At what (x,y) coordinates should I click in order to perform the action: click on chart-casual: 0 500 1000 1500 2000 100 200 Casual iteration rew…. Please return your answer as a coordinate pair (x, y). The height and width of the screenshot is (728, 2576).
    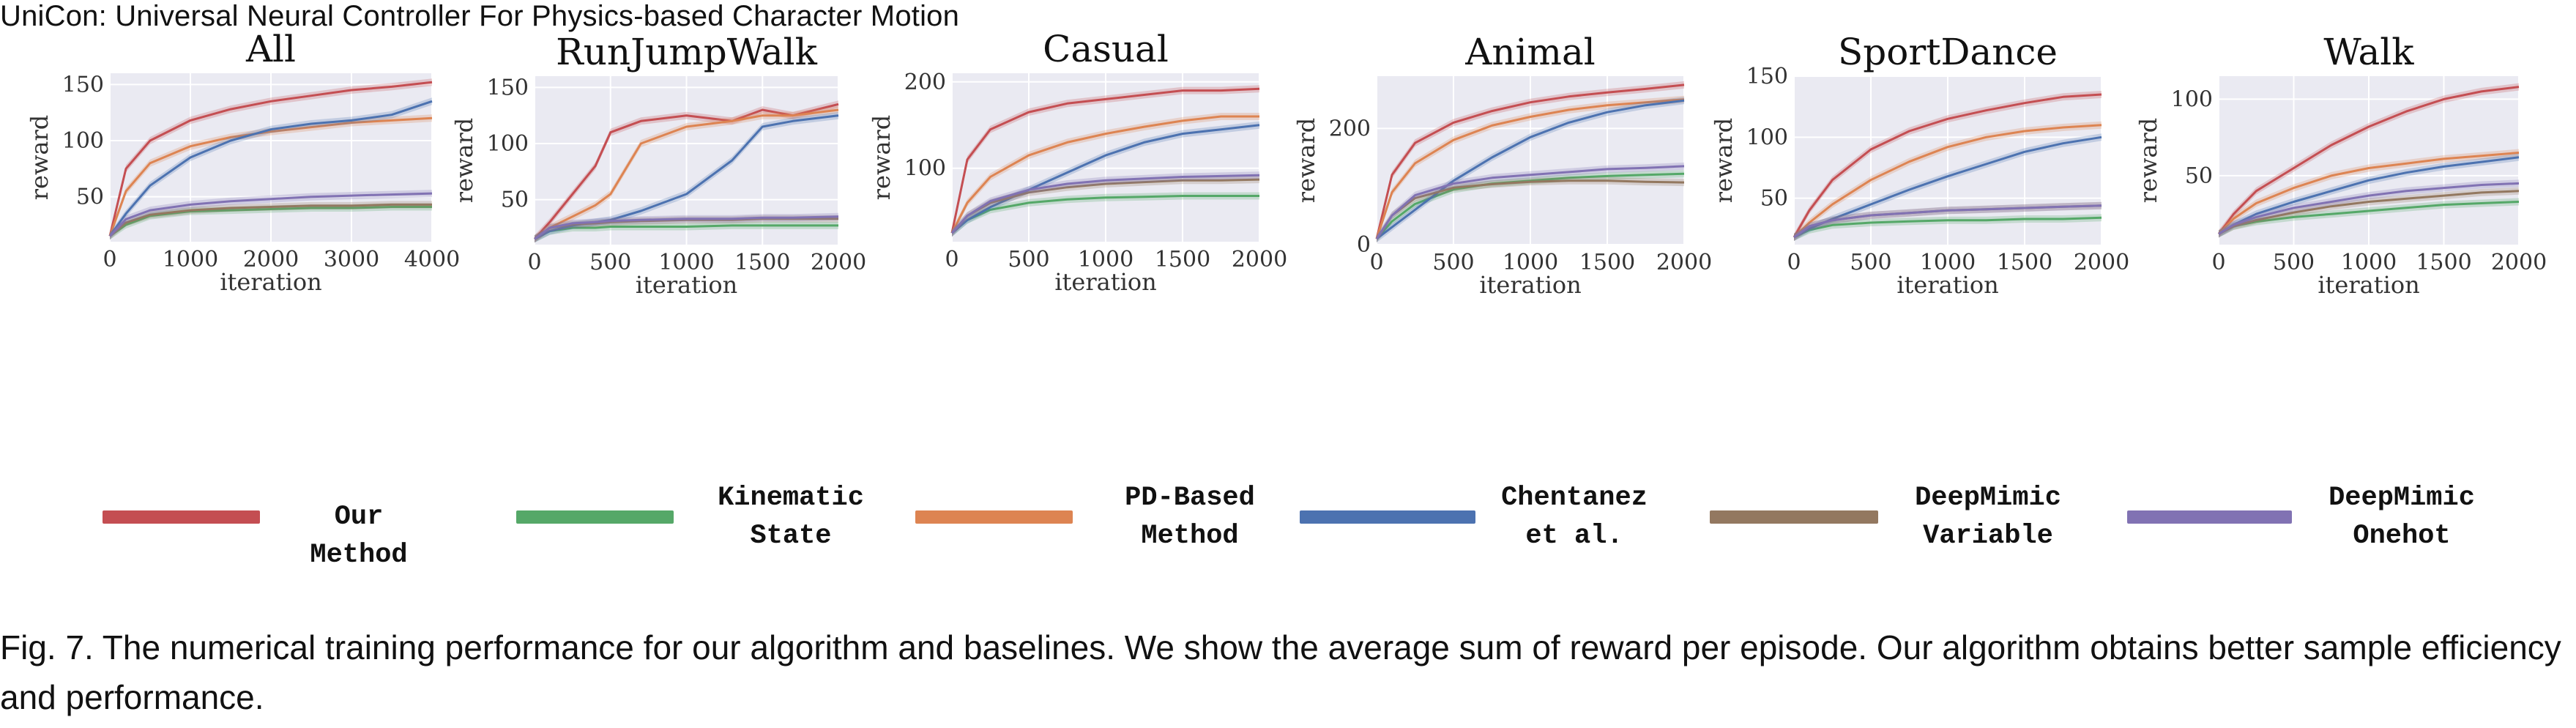
    Looking at the image, I should click on (1077, 162).